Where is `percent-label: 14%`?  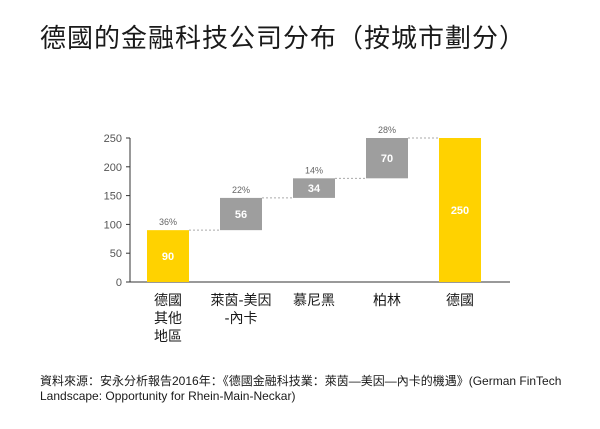
percent-label: 14% is located at coordinates (314, 170).